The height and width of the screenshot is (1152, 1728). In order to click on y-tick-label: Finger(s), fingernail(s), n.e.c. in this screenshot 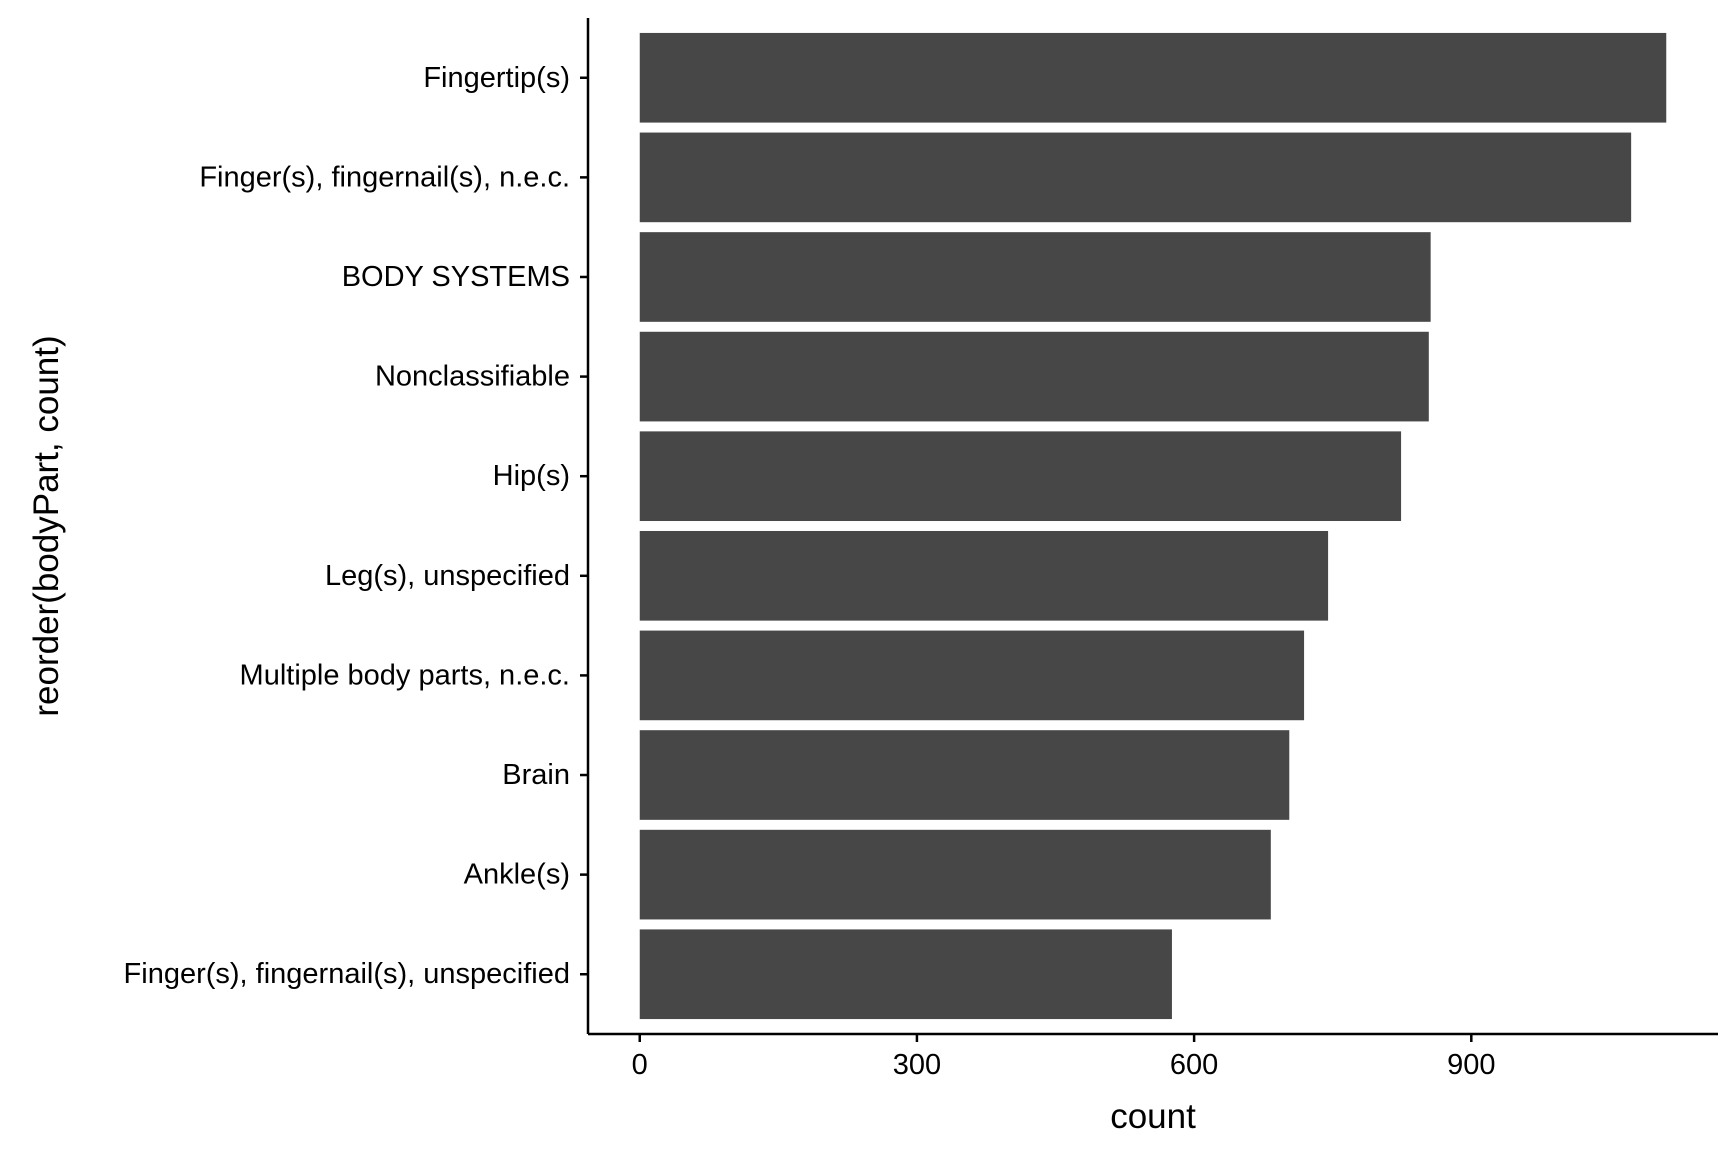, I will do `click(384, 177)`.